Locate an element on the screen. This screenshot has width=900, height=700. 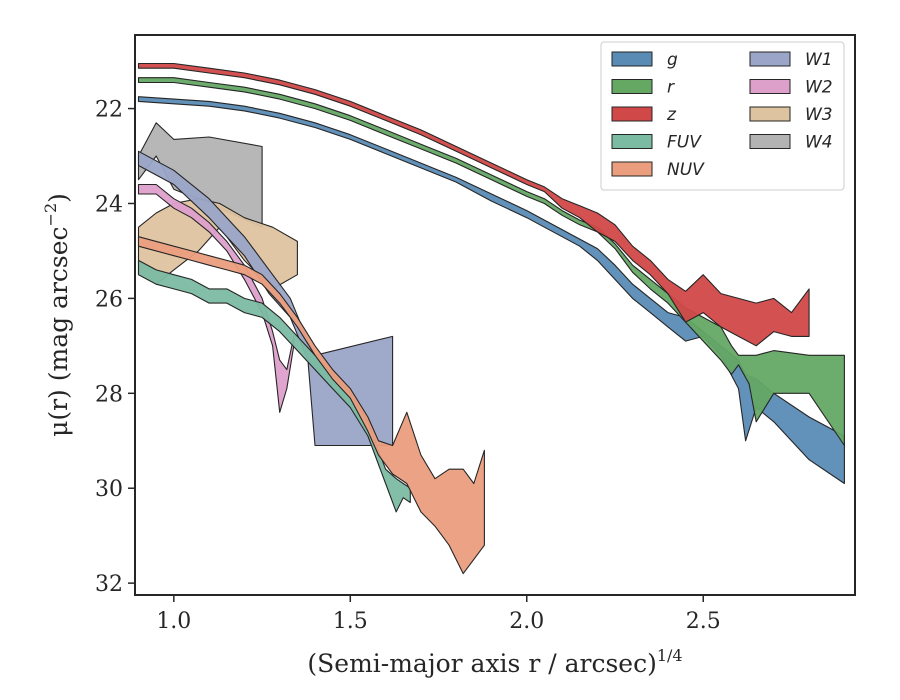
x-axis-label-text: (Semi-major axis r / arcsec) is located at coordinates (481, 663).